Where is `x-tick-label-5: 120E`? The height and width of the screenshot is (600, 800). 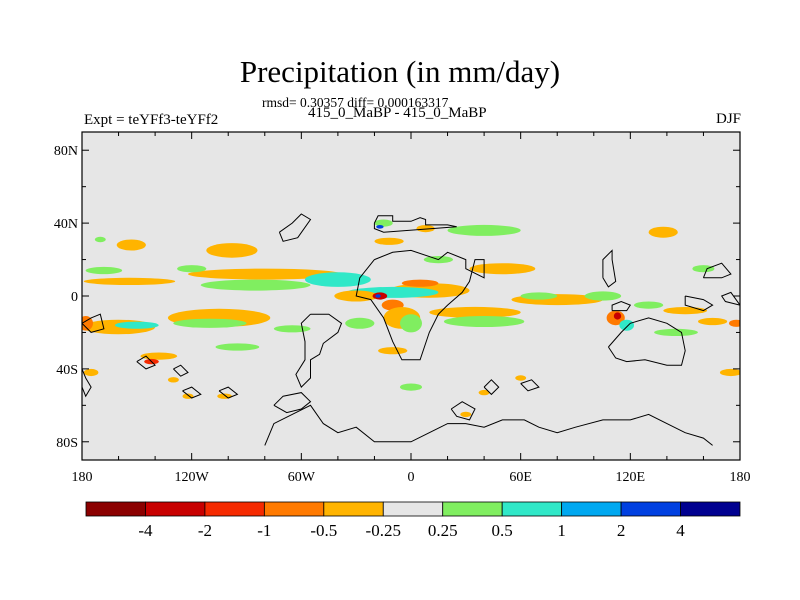
x-tick-label-5: 120E is located at coordinates (631, 477).